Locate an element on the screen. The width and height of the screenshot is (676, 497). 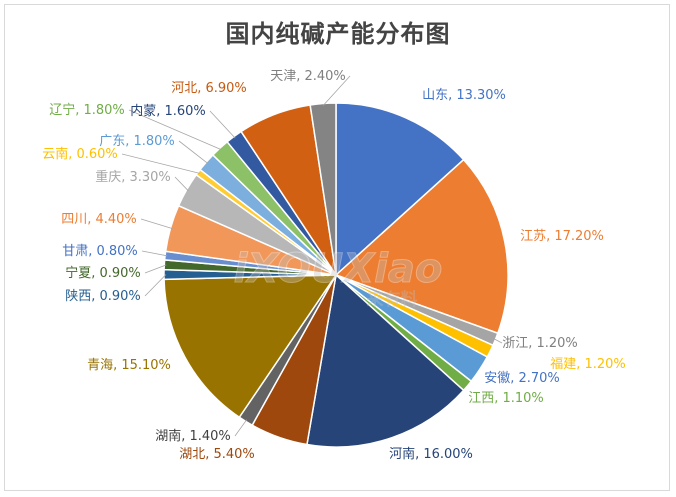
leader-line-浙江 is located at coordinates (498, 341).